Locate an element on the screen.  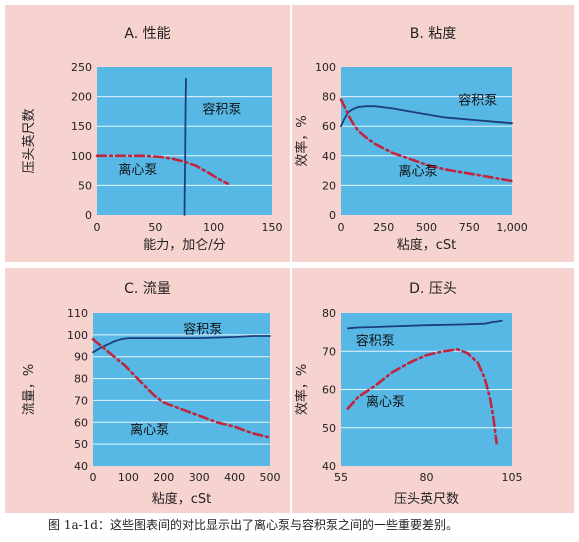
x-tick-label: 750 is located at coordinates (469, 227).